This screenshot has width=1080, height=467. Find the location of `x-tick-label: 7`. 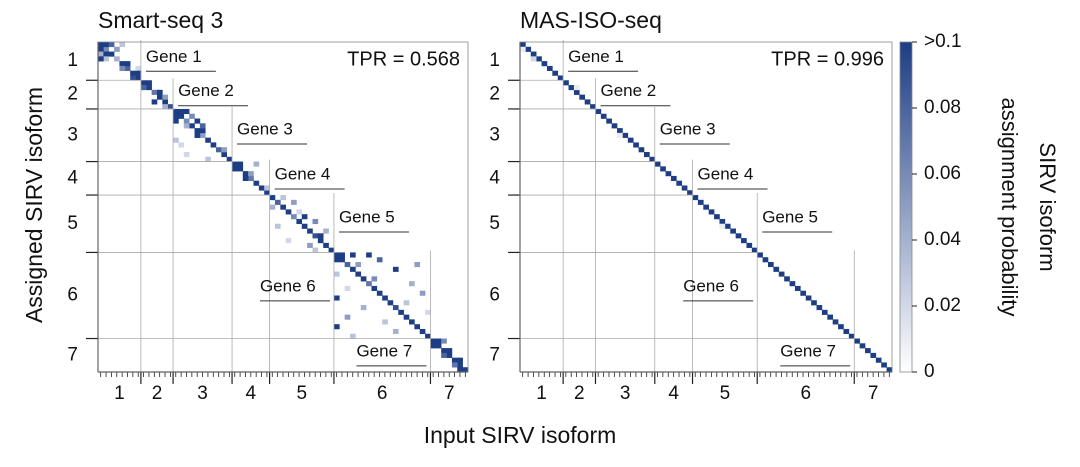

x-tick-label: 7 is located at coordinates (449, 393).